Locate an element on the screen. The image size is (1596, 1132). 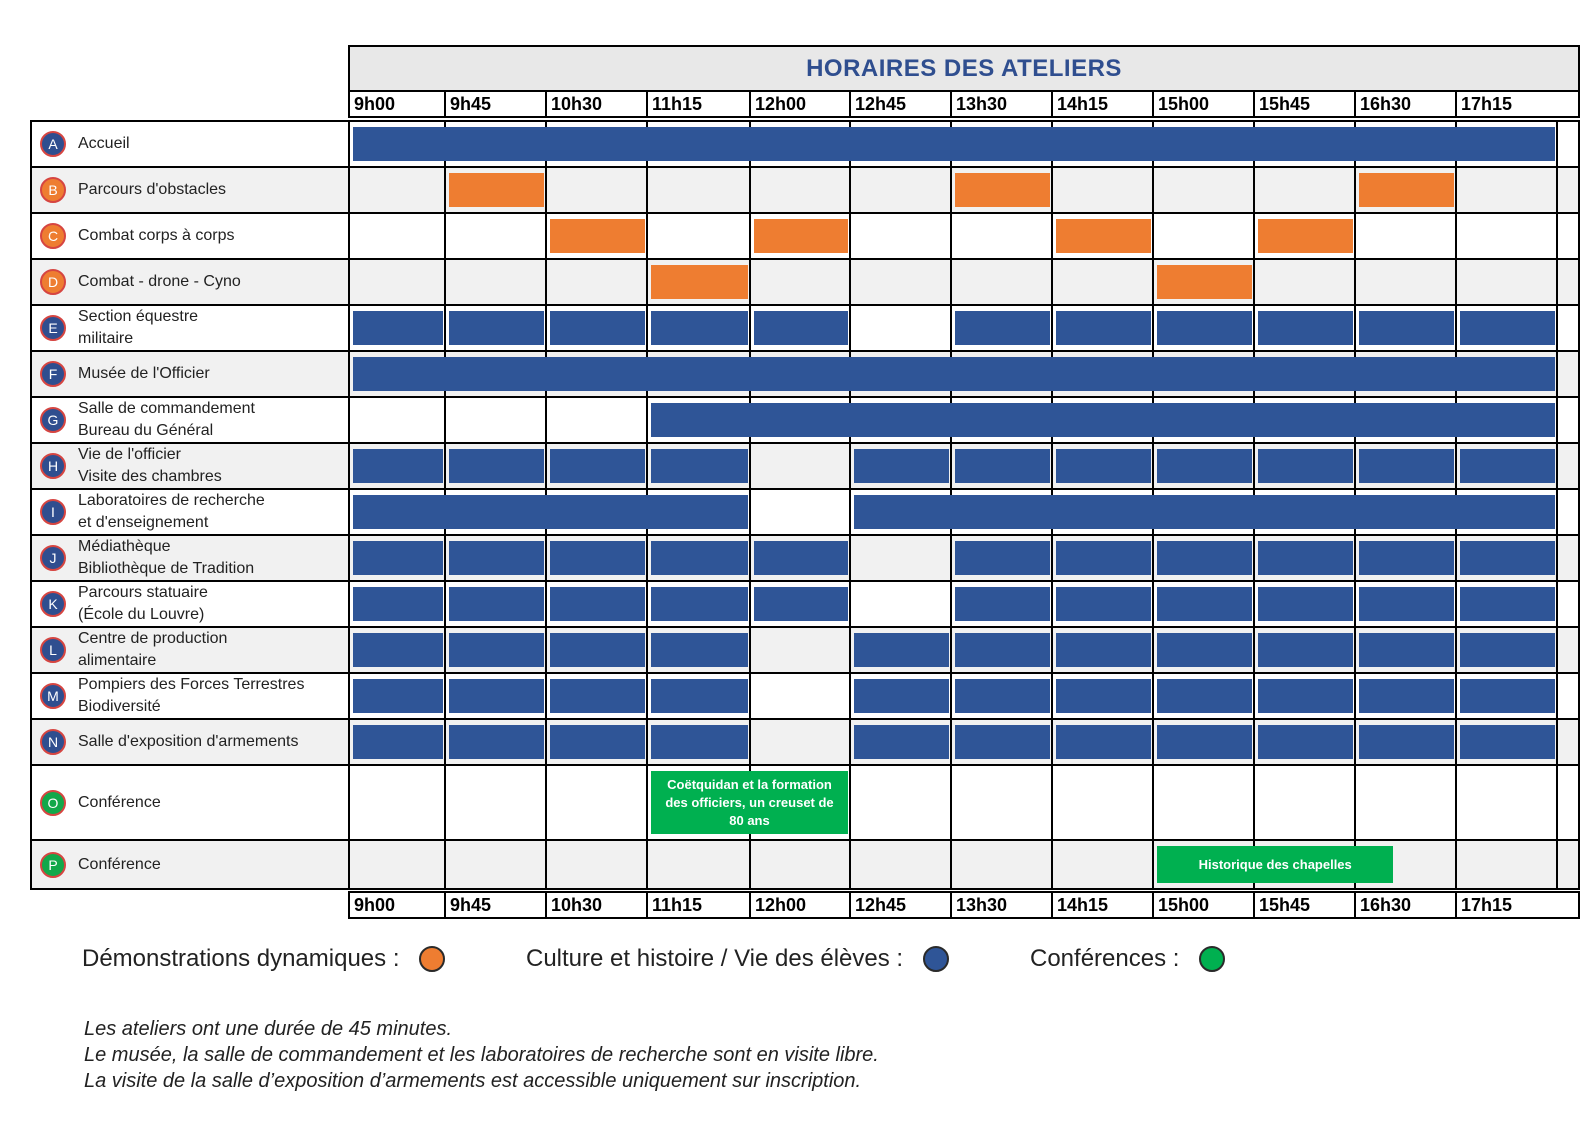
conference-block: Historique des chapelles is located at coordinates (1275, 864).